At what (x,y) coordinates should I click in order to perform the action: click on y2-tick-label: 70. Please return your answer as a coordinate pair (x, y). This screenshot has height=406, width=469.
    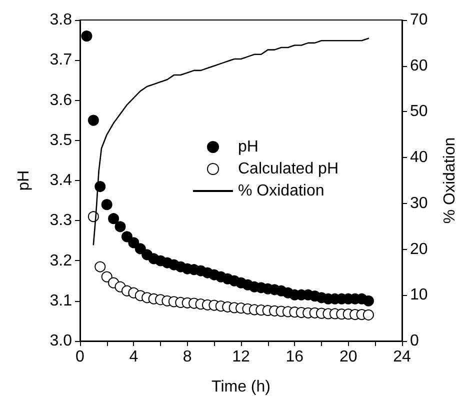
    Looking at the image, I should click on (419, 20).